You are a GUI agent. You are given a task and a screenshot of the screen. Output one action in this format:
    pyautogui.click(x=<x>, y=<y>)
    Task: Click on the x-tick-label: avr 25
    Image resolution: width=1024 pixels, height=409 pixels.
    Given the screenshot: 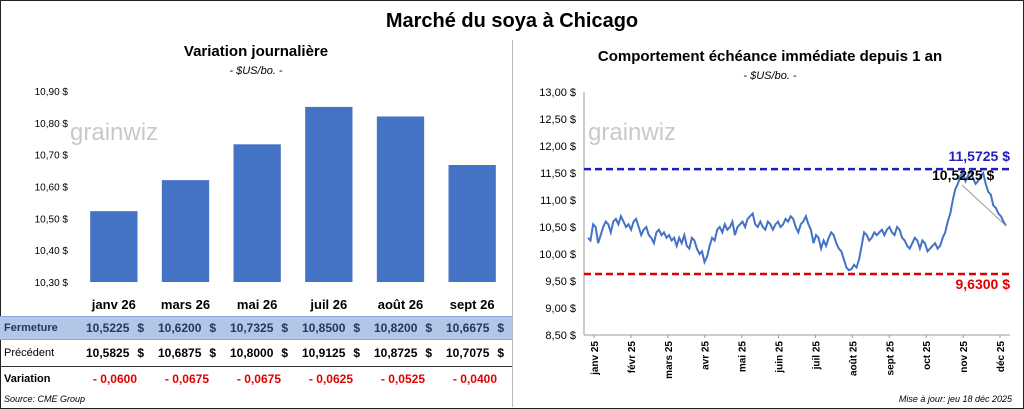 What is the action you would take?
    pyautogui.click(x=706, y=355)
    